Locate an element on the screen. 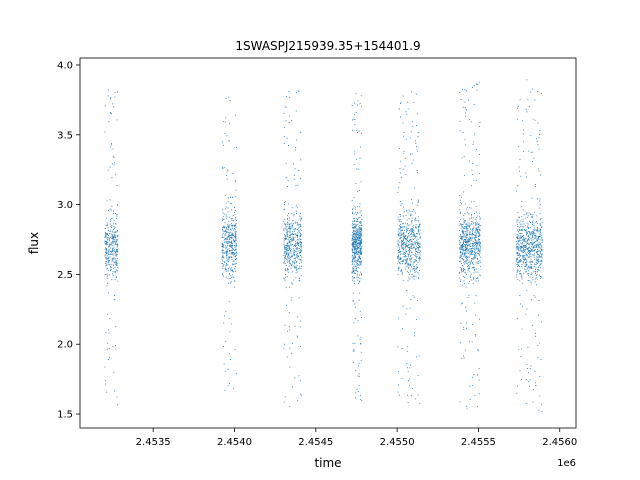 Image resolution: width=640 pixels, height=480 pixels. x-tick-label: 2.4550 is located at coordinates (397, 442).